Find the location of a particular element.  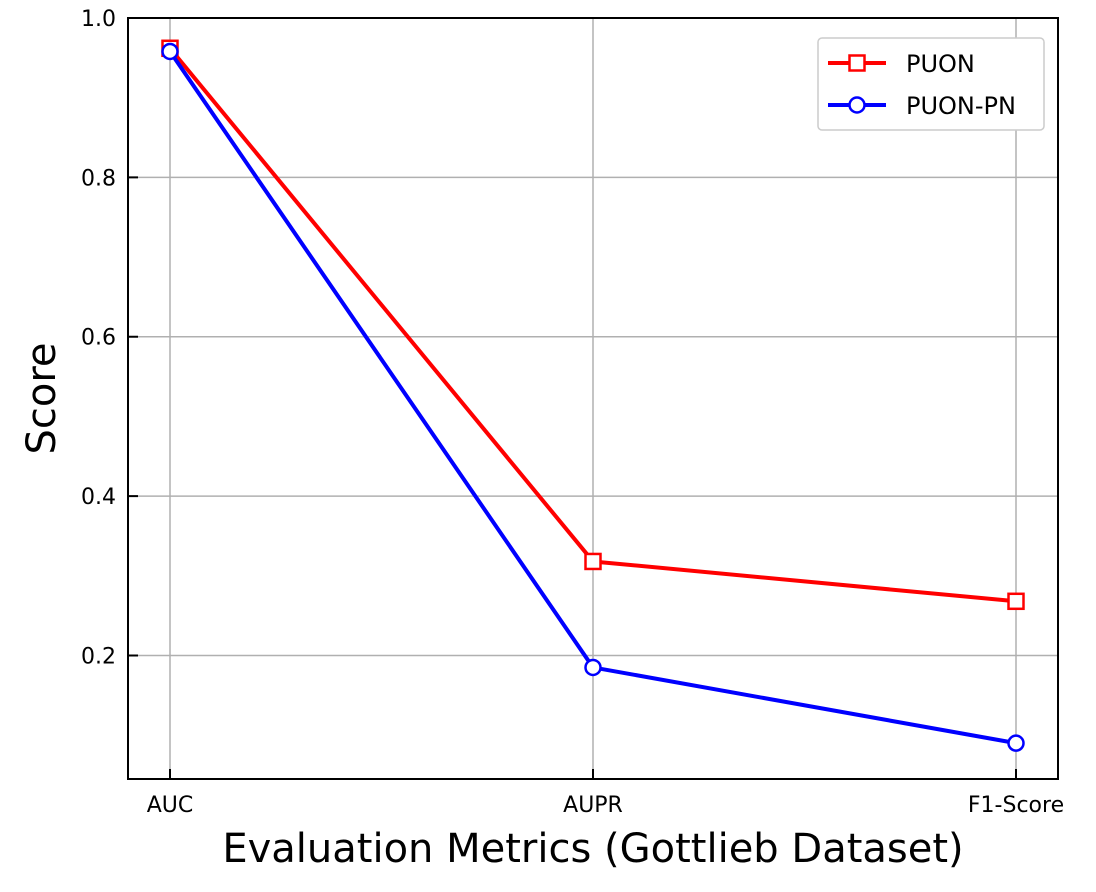

x-tick-label: AUPR is located at coordinates (593, 805).